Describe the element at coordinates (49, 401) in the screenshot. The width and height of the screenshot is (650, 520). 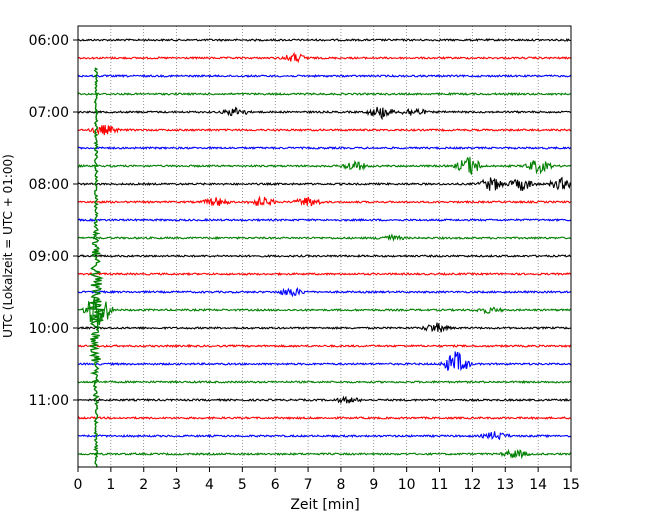
I see `y-tick-label-1100: 11:00` at that location.